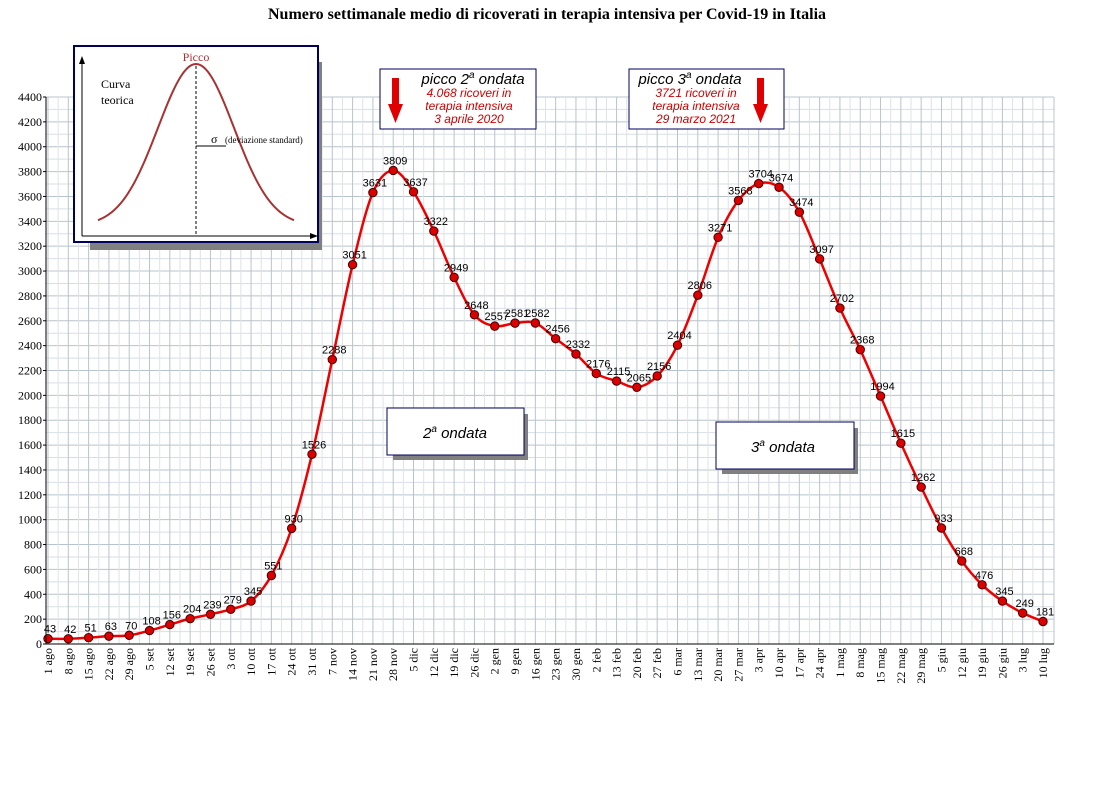  What do you see at coordinates (293, 519) in the screenshot?
I see `data-label: 930` at bounding box center [293, 519].